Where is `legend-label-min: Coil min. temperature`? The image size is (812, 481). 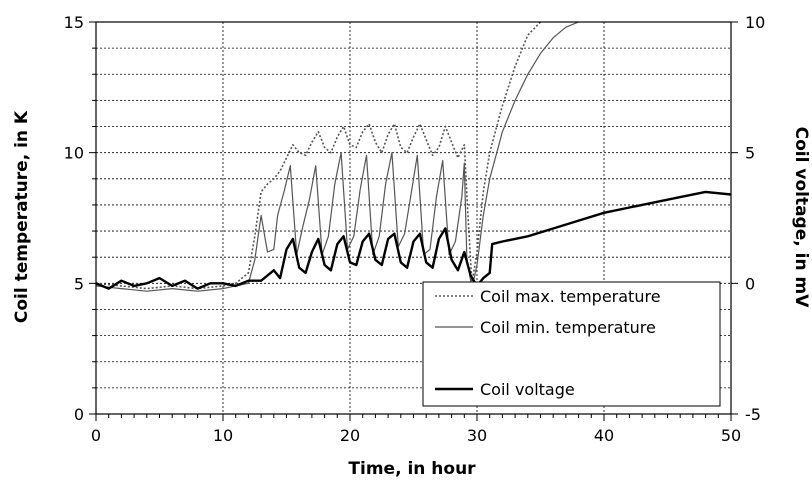
legend-label-min: Coil min. temperature is located at coordinates (568, 327).